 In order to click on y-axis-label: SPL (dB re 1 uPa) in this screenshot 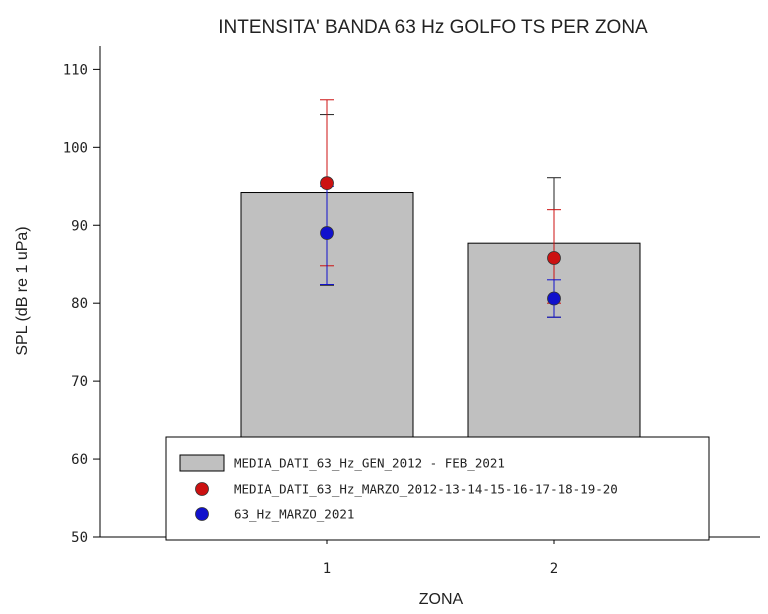, I will do `click(22, 290)`.